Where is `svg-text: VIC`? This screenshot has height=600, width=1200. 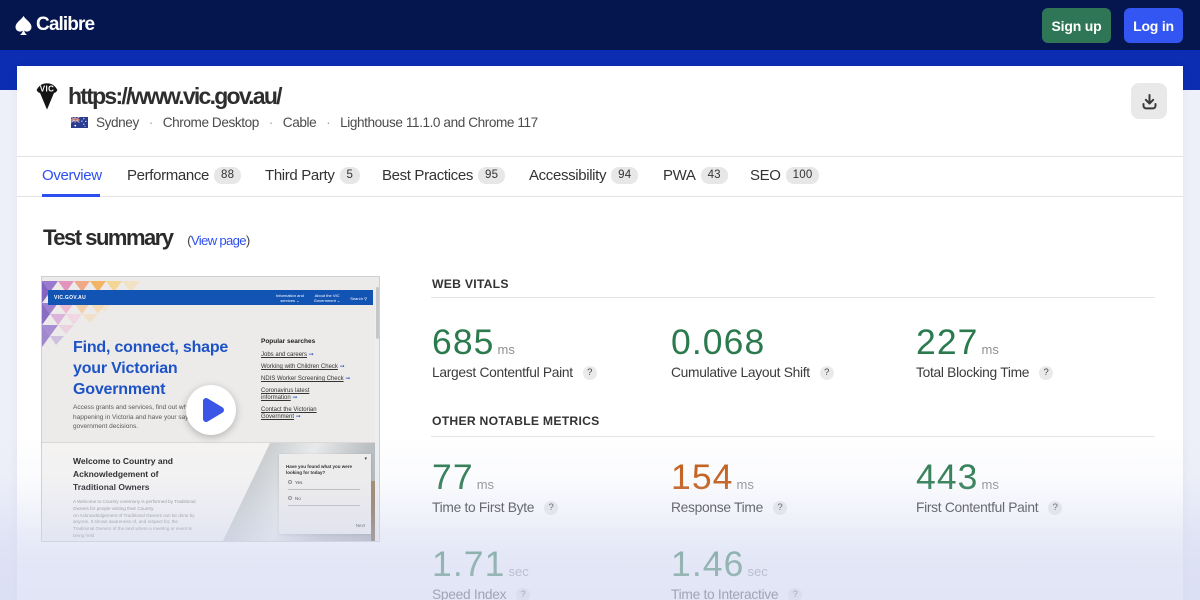
svg-text: VIC is located at coordinates (47, 89).